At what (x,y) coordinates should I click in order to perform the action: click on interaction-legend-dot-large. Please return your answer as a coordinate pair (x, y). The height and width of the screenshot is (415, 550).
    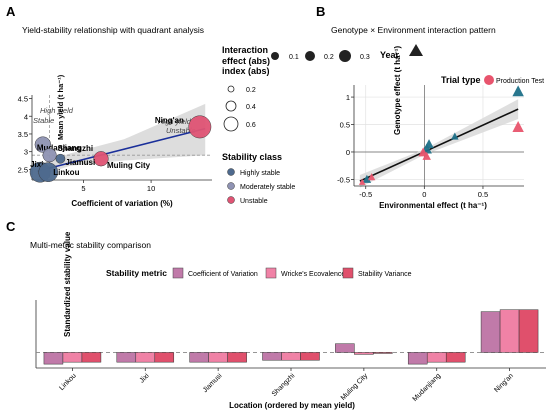
    Looking at the image, I should click on (345, 56).